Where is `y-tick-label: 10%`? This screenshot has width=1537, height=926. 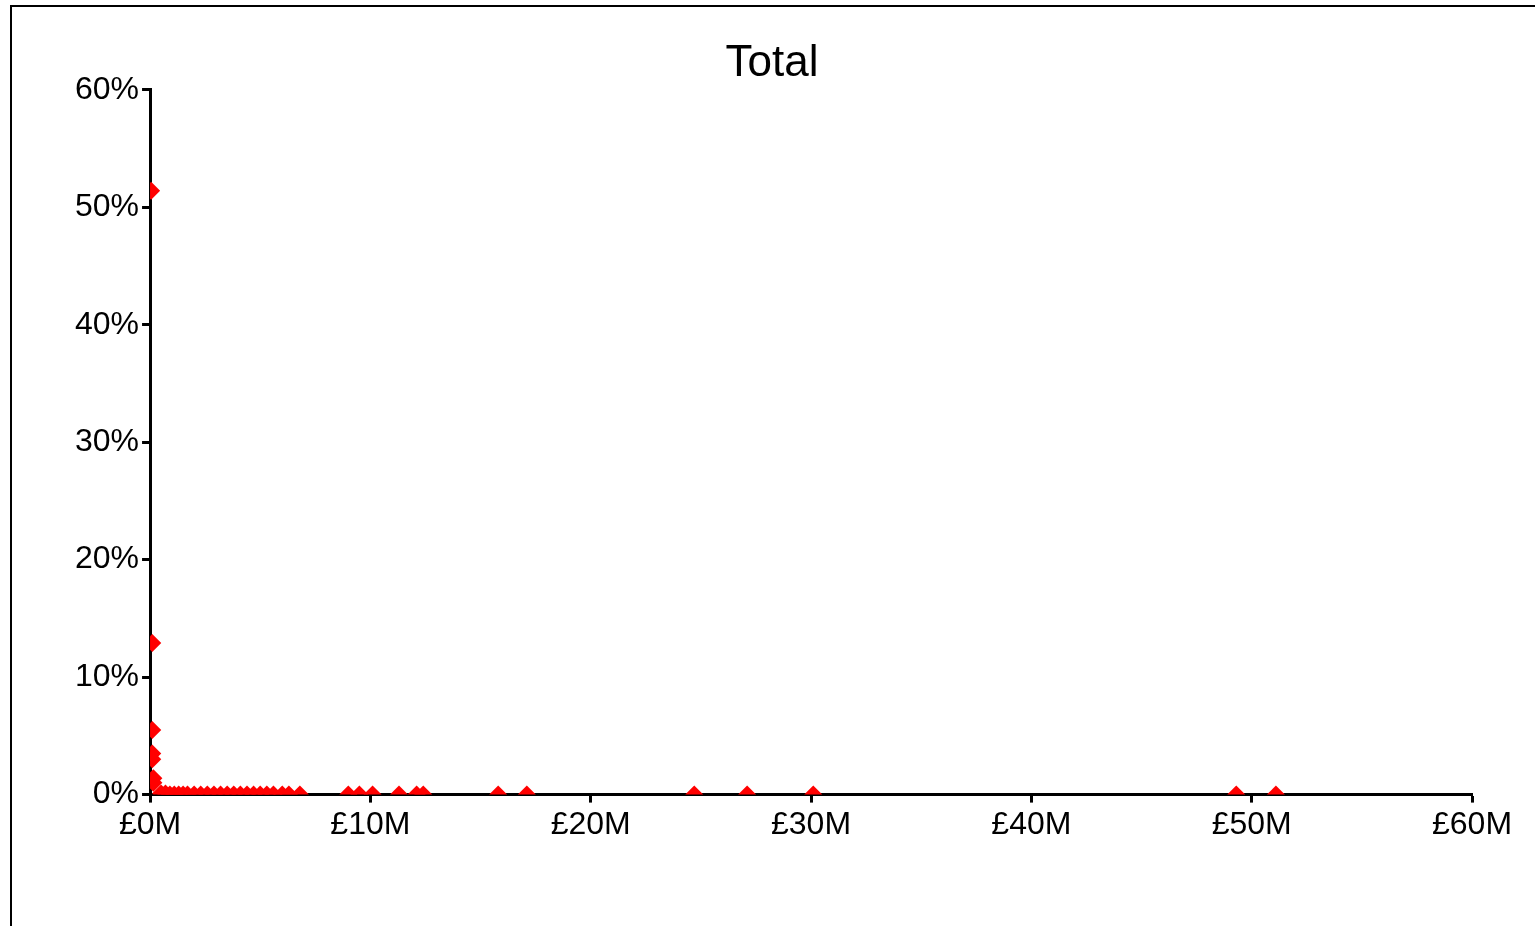 y-tick-label: 10% is located at coordinates (107, 674).